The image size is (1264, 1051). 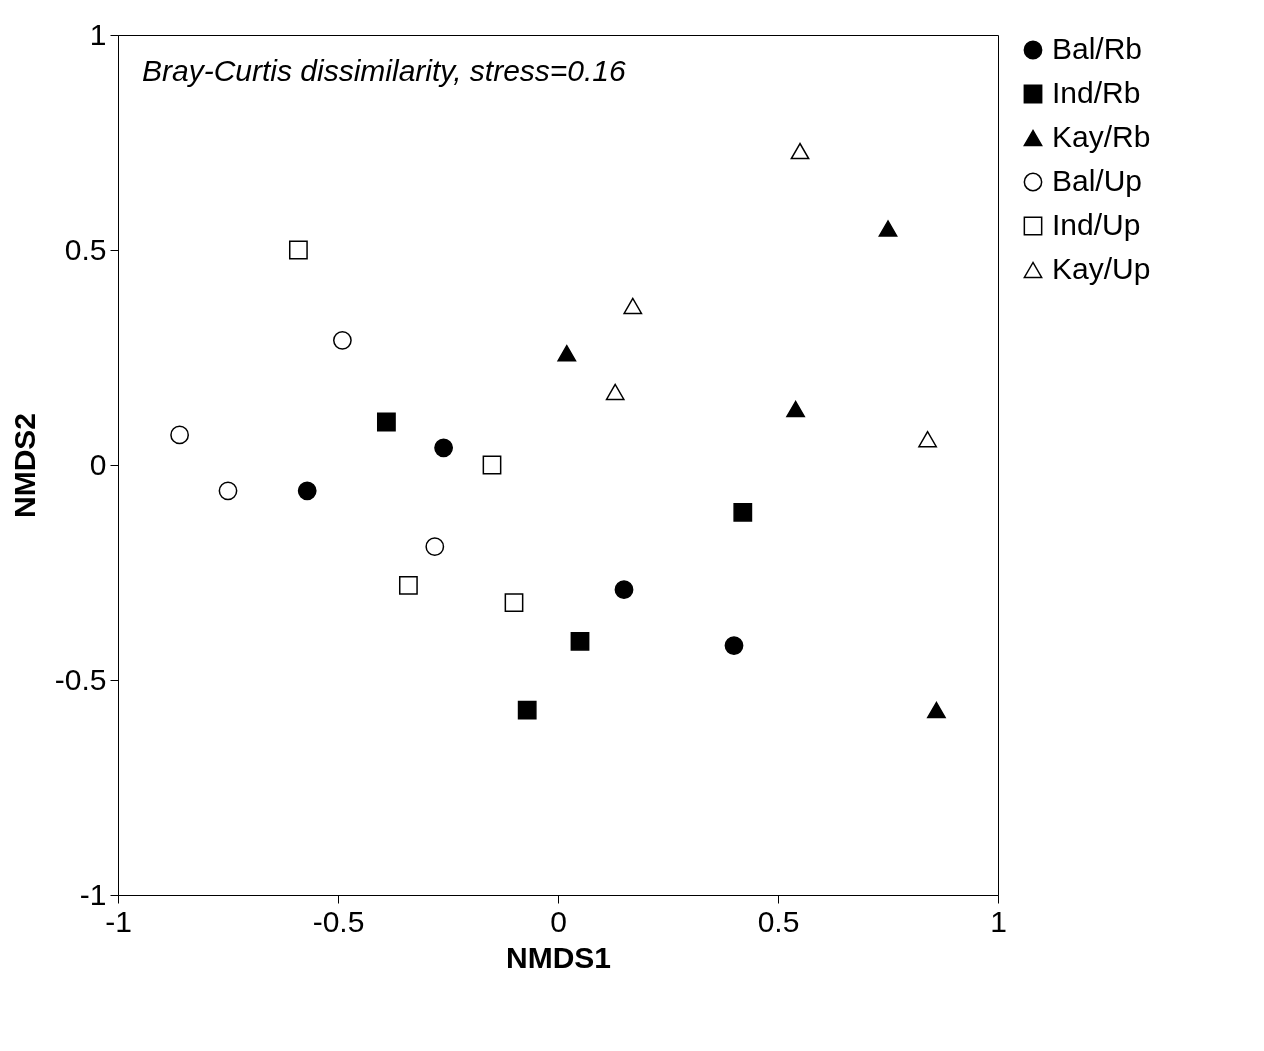 I want to click on y-tick-label: 0.5, so click(x=85, y=249).